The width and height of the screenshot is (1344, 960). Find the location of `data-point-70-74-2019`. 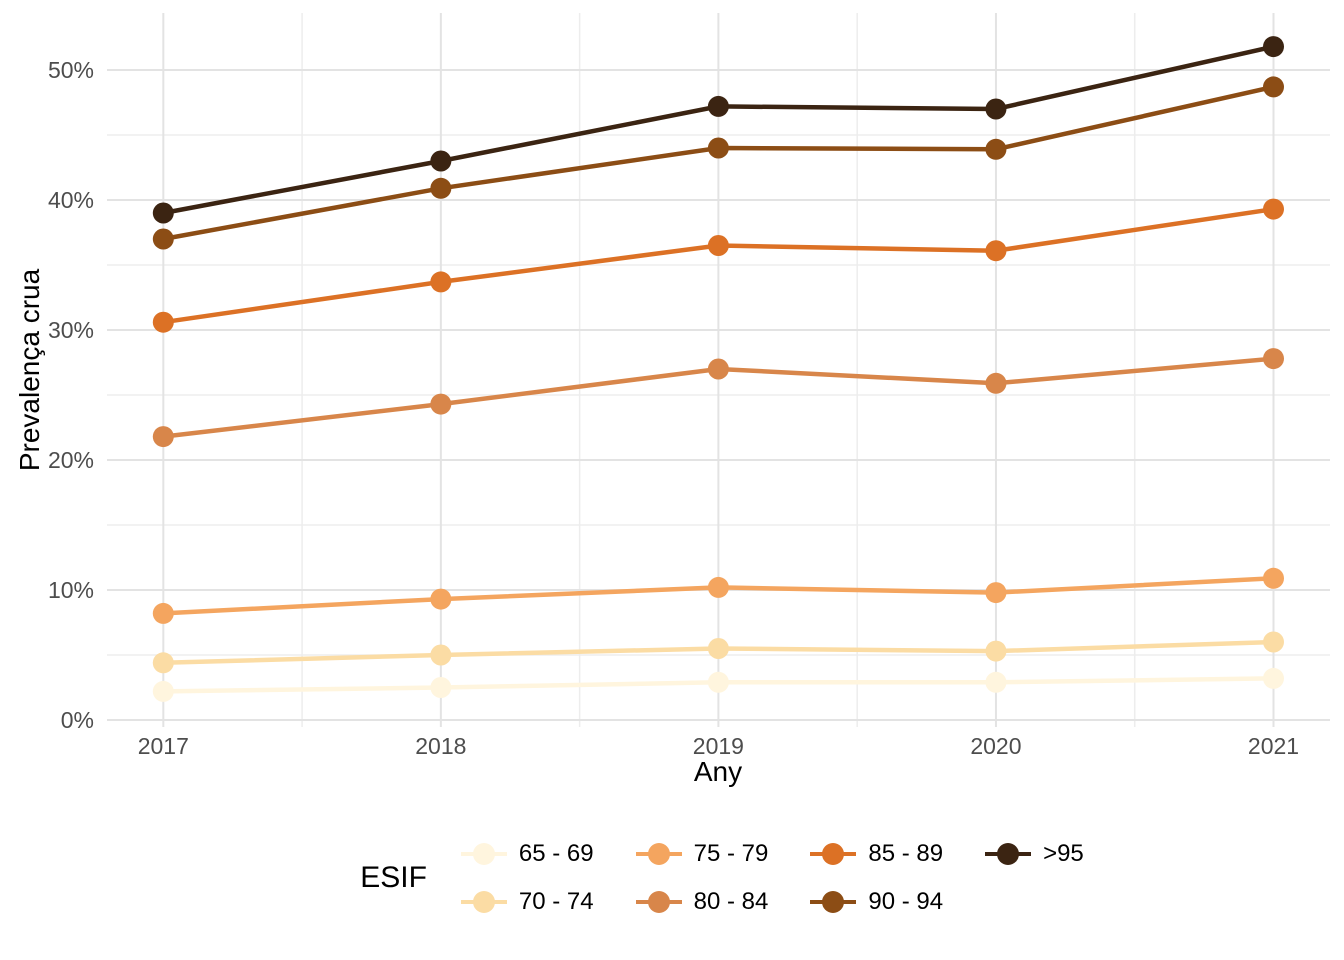

data-point-70-74-2019 is located at coordinates (718, 648).